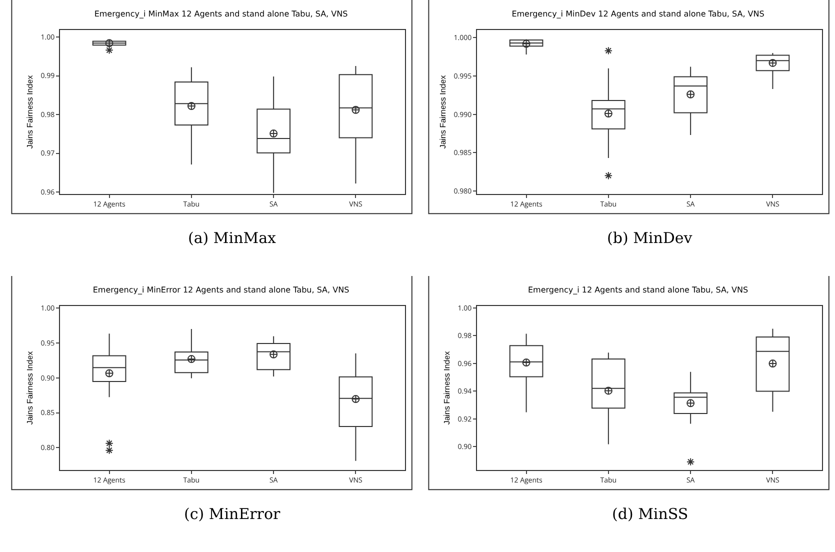 Image resolution: width=835 pixels, height=552 pixels. Describe the element at coordinates (221, 290) in the screenshot. I see `chart-title: Emergency_i MinError 12 Agents and stand alone Tabu, SA, VNS` at that location.